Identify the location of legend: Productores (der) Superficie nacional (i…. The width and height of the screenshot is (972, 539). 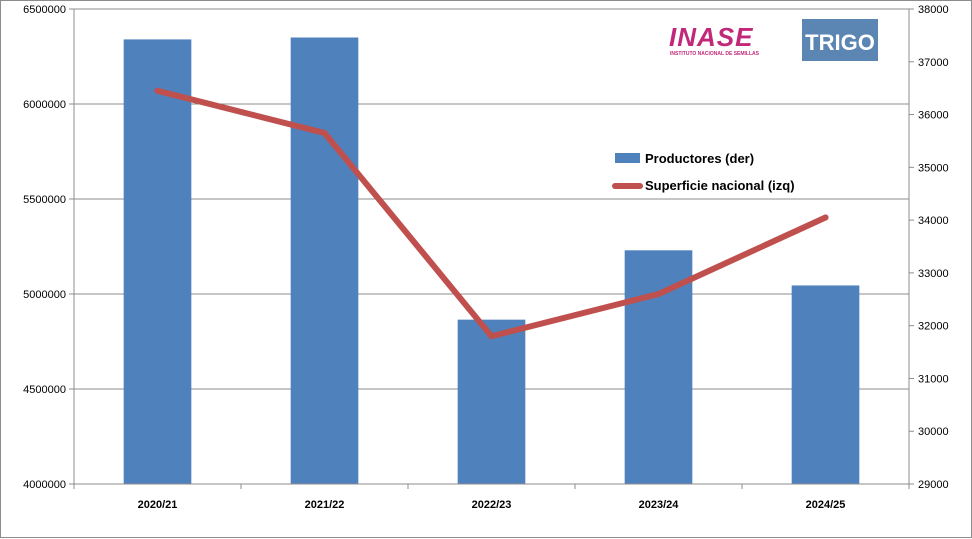
(703, 172).